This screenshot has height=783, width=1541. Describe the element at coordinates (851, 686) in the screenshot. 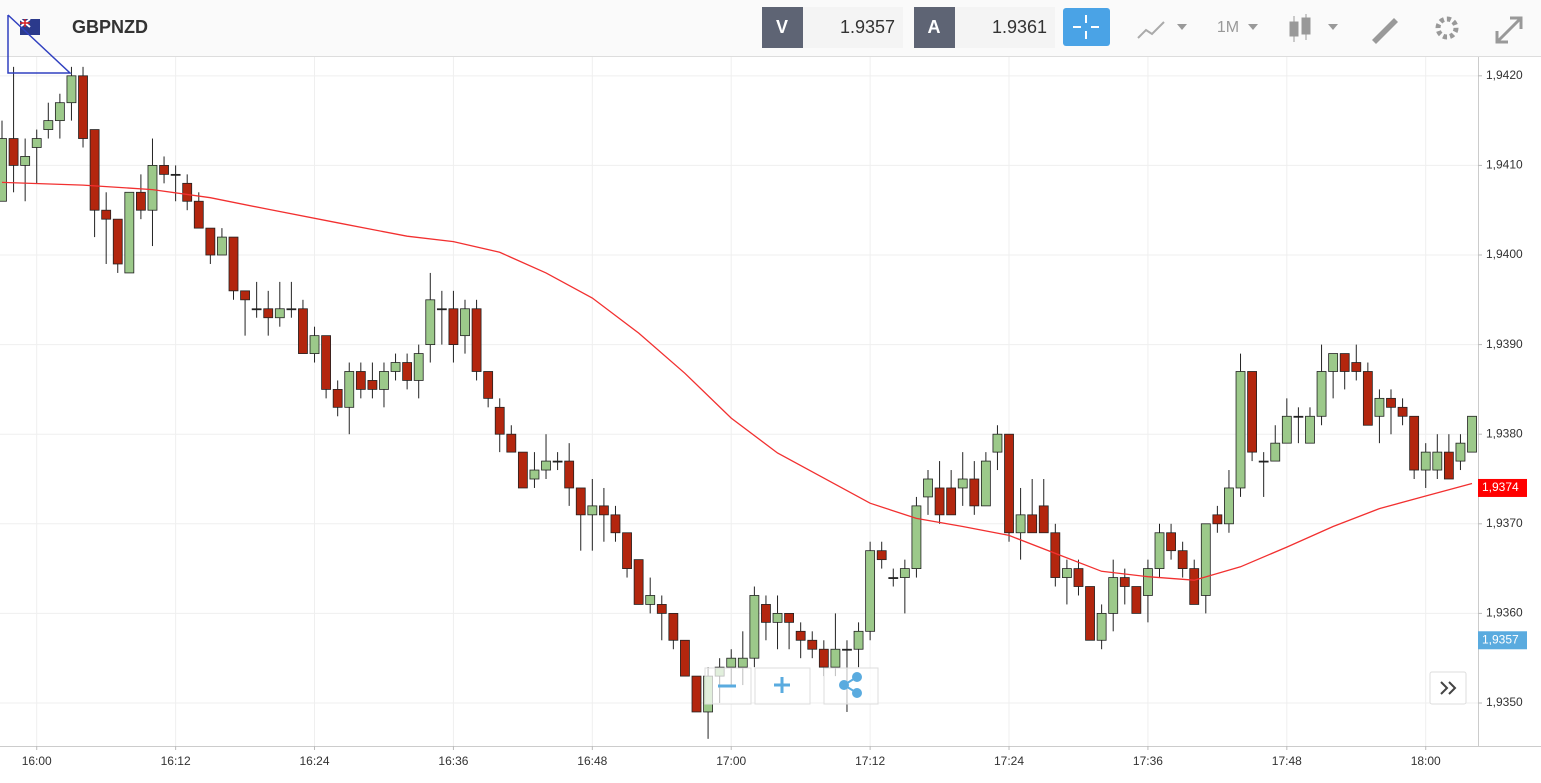

I see `share` at that location.